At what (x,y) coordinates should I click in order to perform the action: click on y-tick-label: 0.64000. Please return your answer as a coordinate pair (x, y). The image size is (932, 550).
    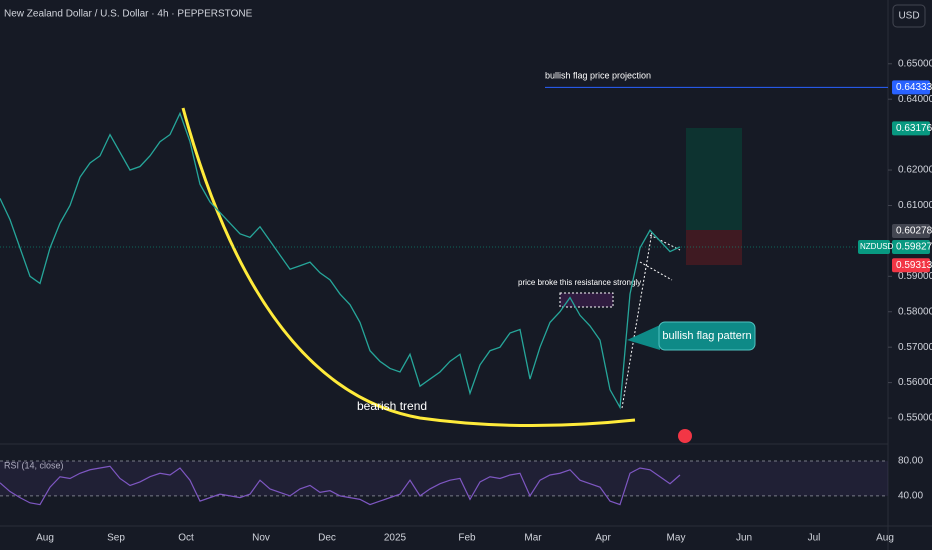
    Looking at the image, I should click on (915, 99).